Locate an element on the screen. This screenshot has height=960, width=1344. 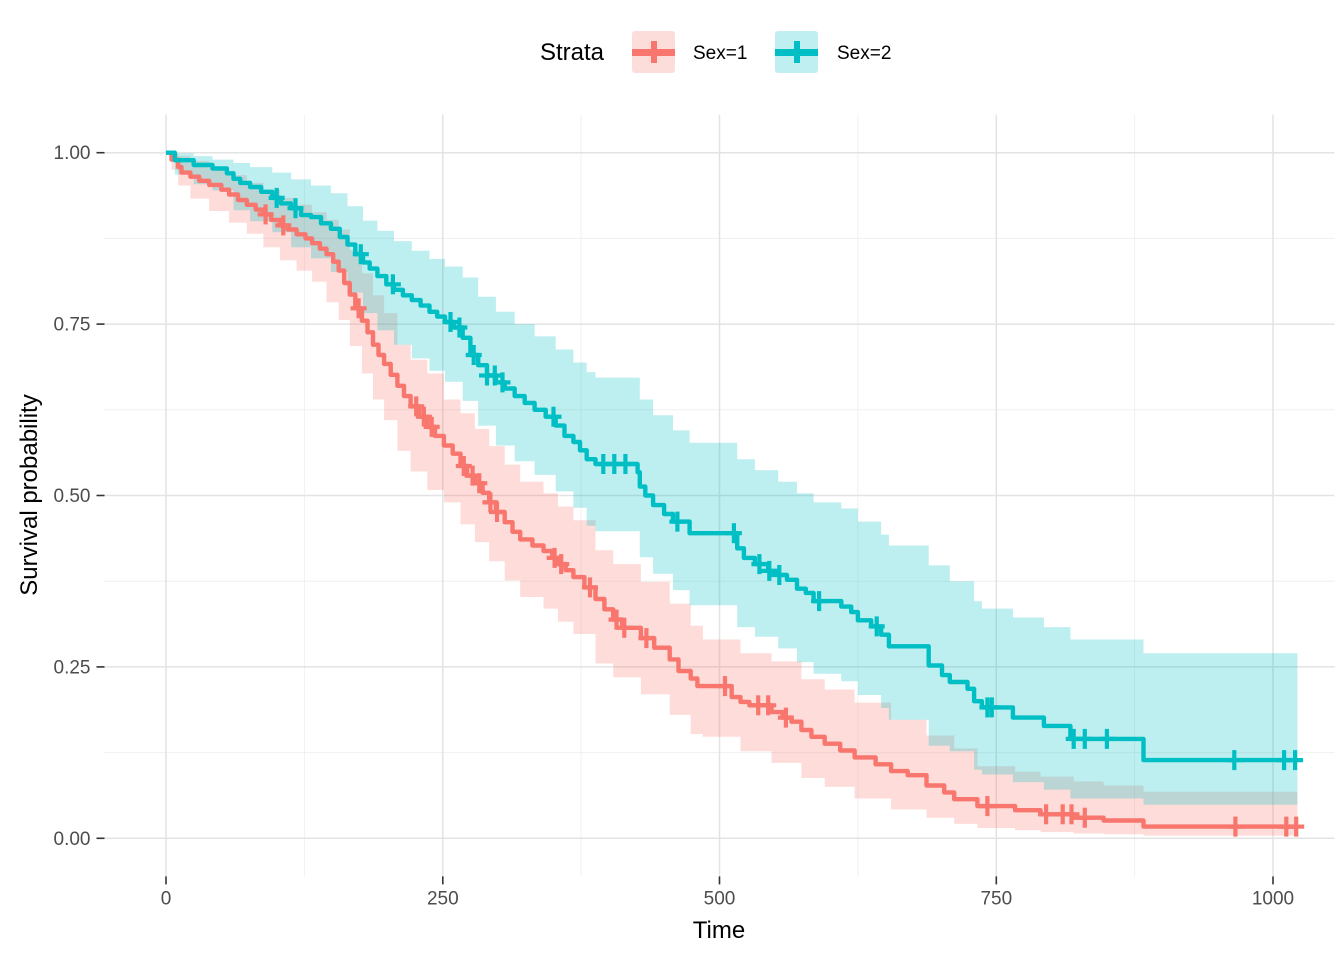
x-tick-label: 0 is located at coordinates (166, 898).